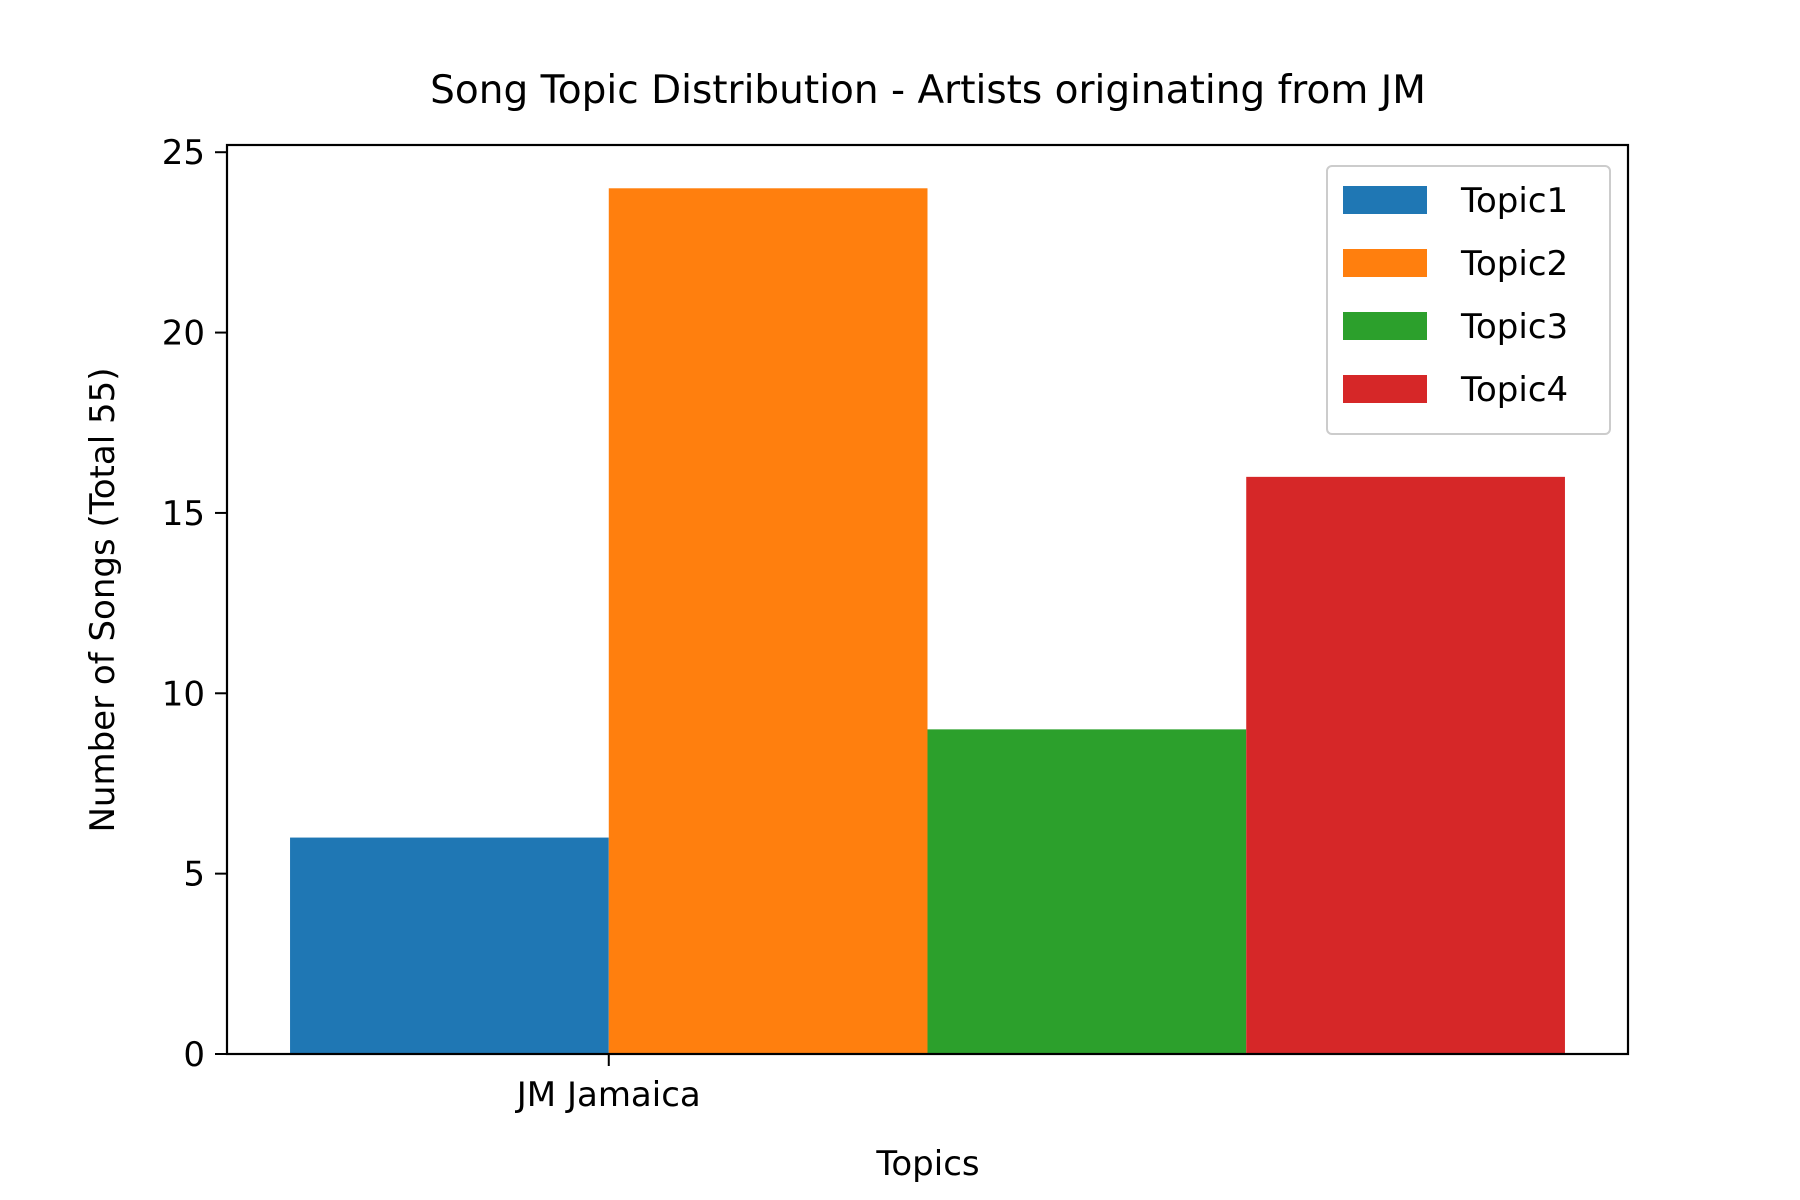 This screenshot has height=1200, width=1800. Describe the element at coordinates (183, 694) in the screenshot. I see `y-tick-label-10: 10` at that location.